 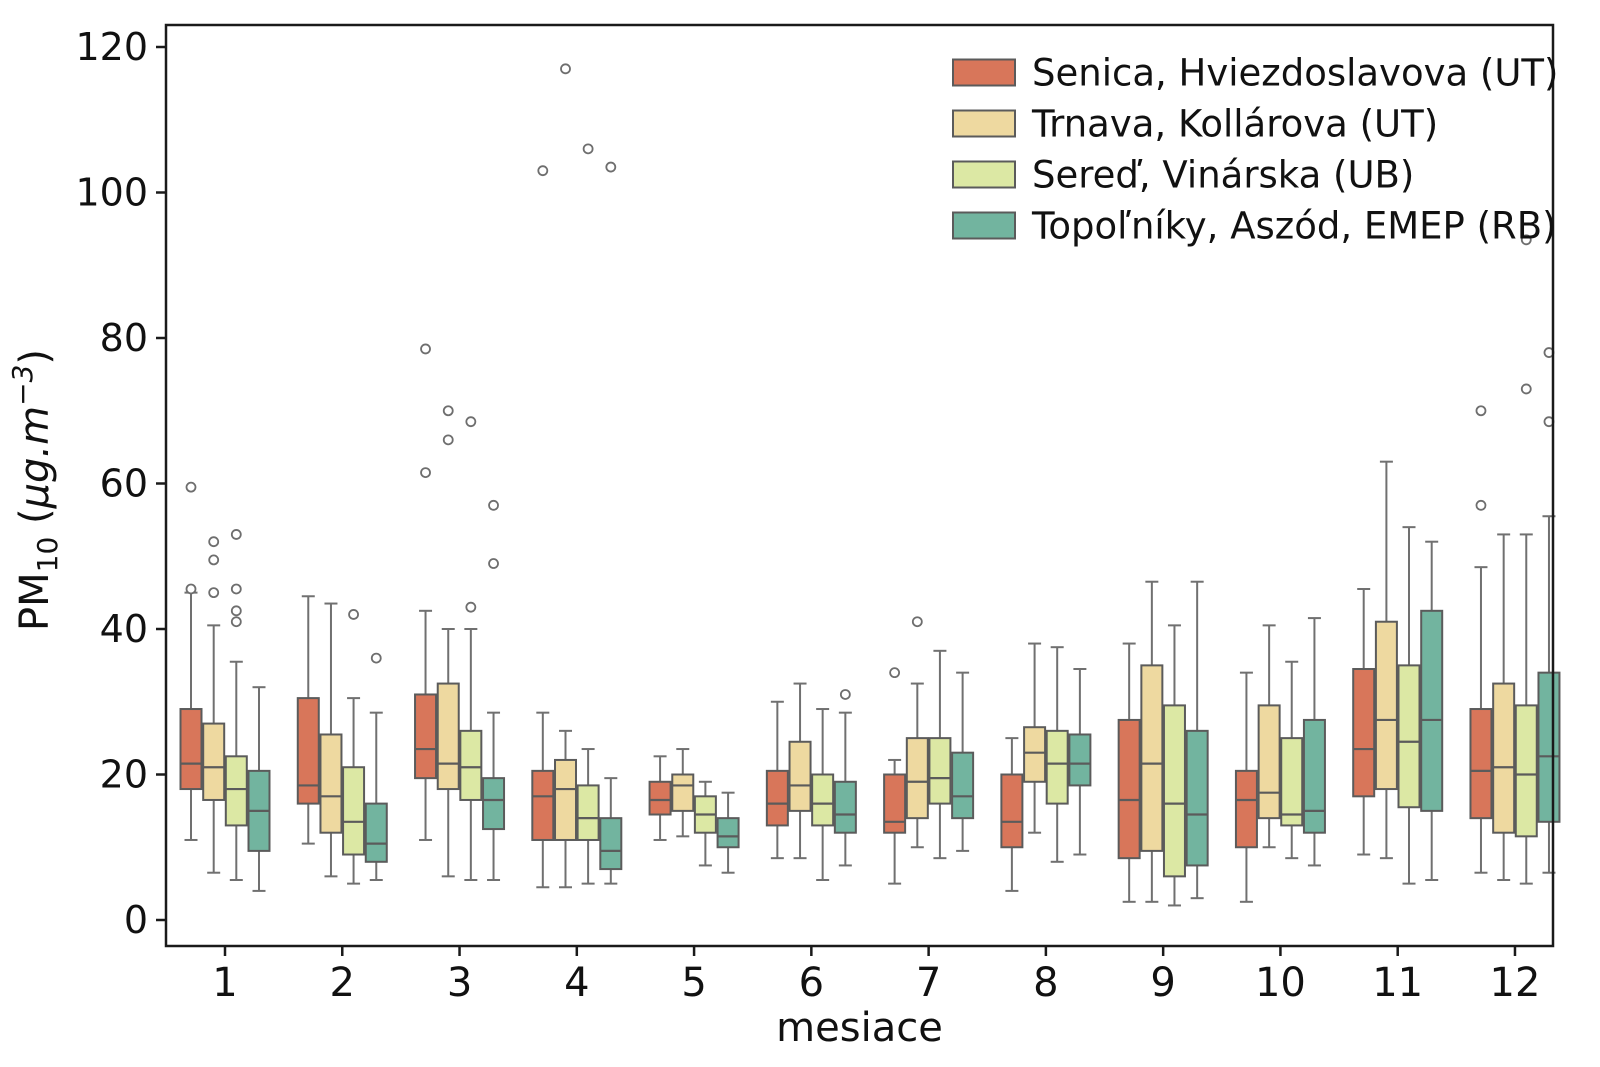 What do you see at coordinates (693, 983) in the screenshot?
I see `x-tick-label: 5` at bounding box center [693, 983].